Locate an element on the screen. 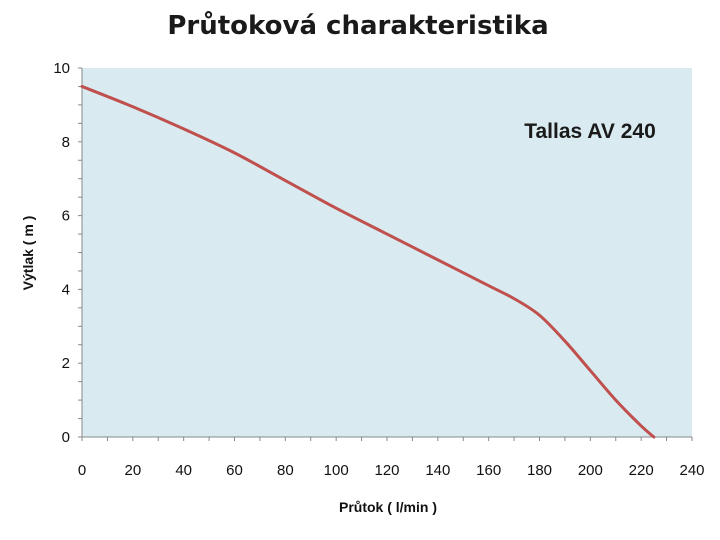  x-axis-label: Průtok ( l/min ) is located at coordinates (388, 507).